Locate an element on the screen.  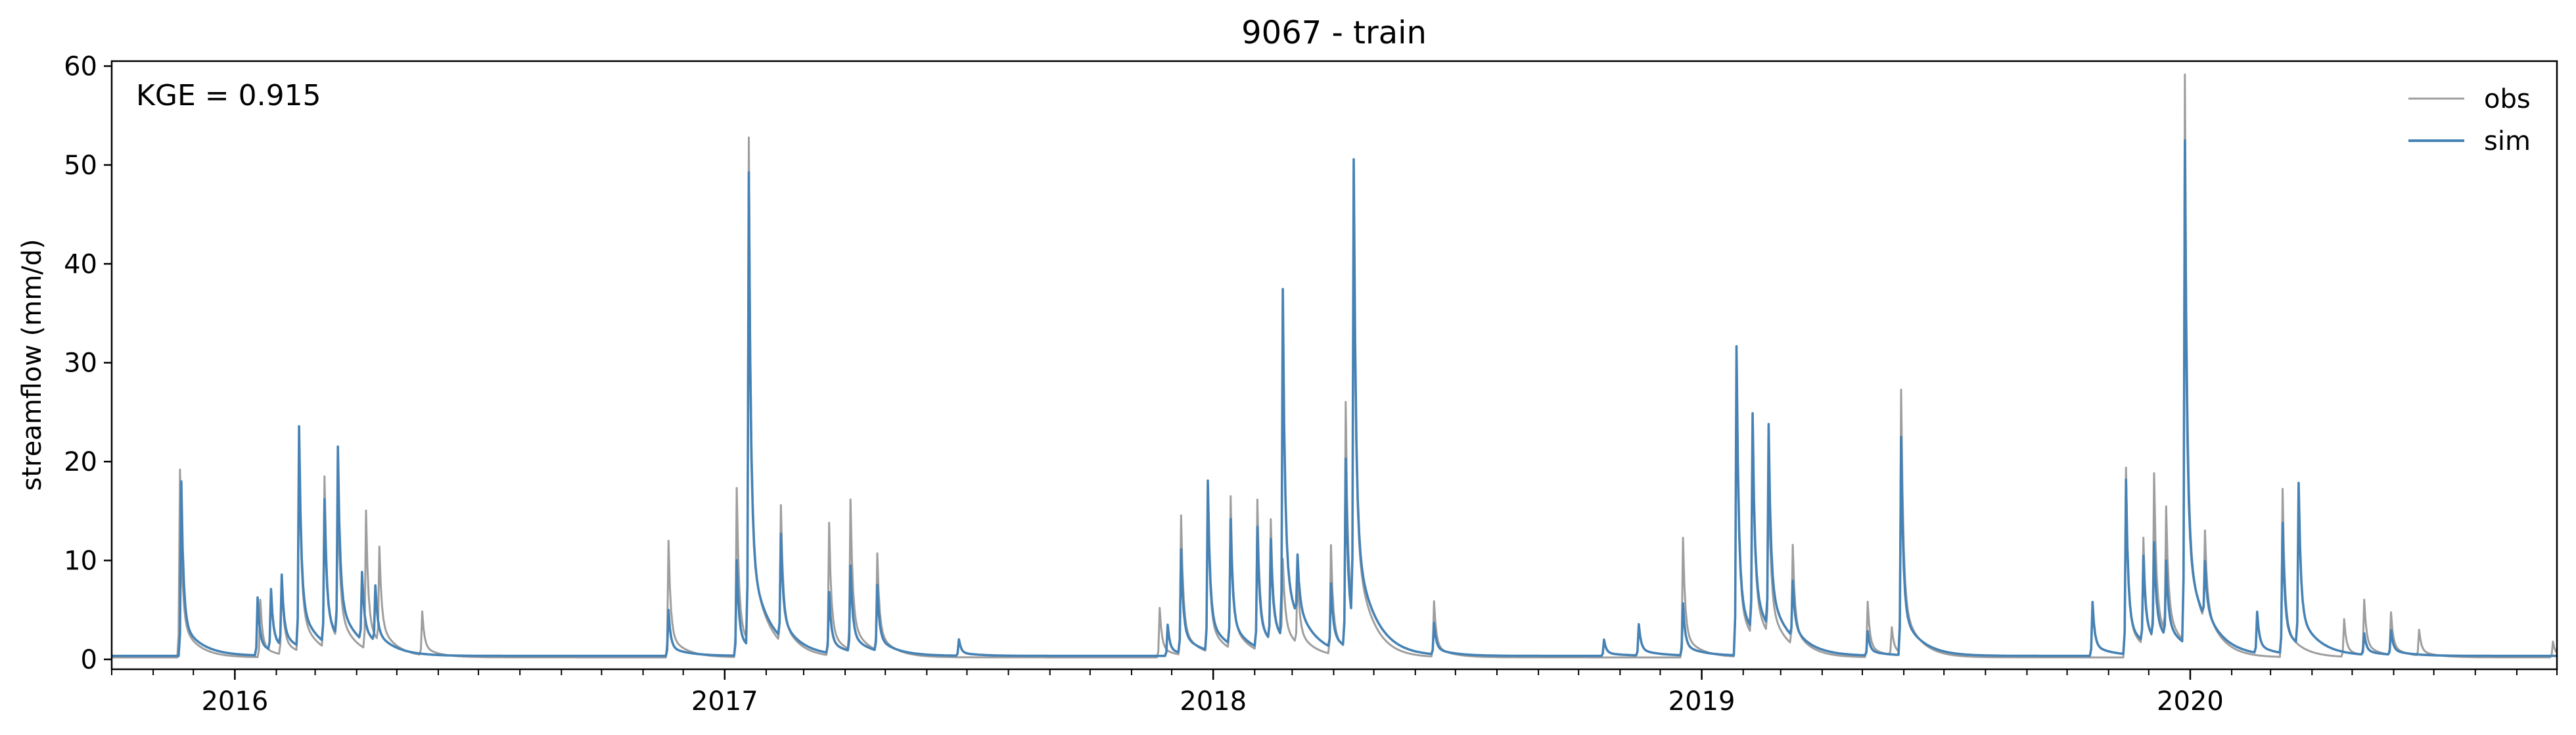
x-tick-label: 2020 is located at coordinates (2190, 702).